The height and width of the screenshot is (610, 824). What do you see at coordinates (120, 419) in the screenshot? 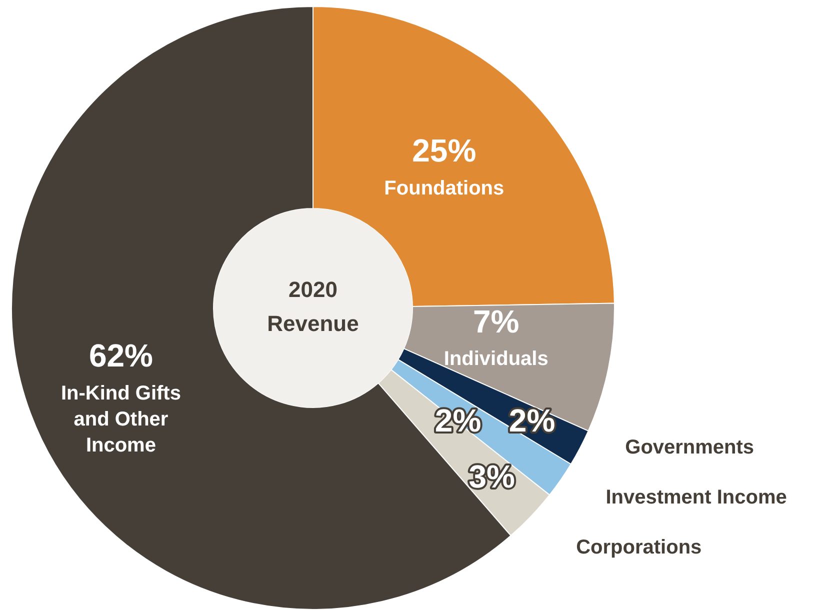
I see `slice-label: In-Kind Gifts and Other Income` at bounding box center [120, 419].